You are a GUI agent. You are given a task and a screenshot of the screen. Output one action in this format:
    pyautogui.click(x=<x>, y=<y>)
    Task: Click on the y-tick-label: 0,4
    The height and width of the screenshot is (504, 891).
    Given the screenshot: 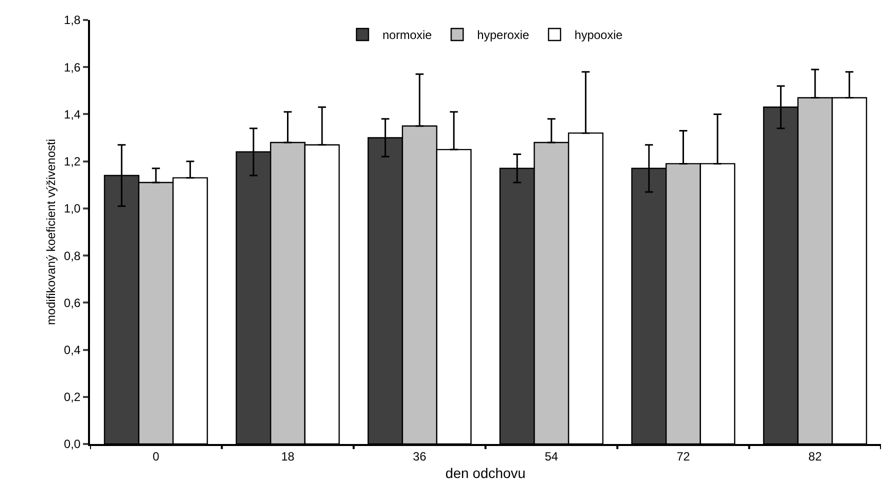 What is the action you would take?
    pyautogui.click(x=72, y=349)
    